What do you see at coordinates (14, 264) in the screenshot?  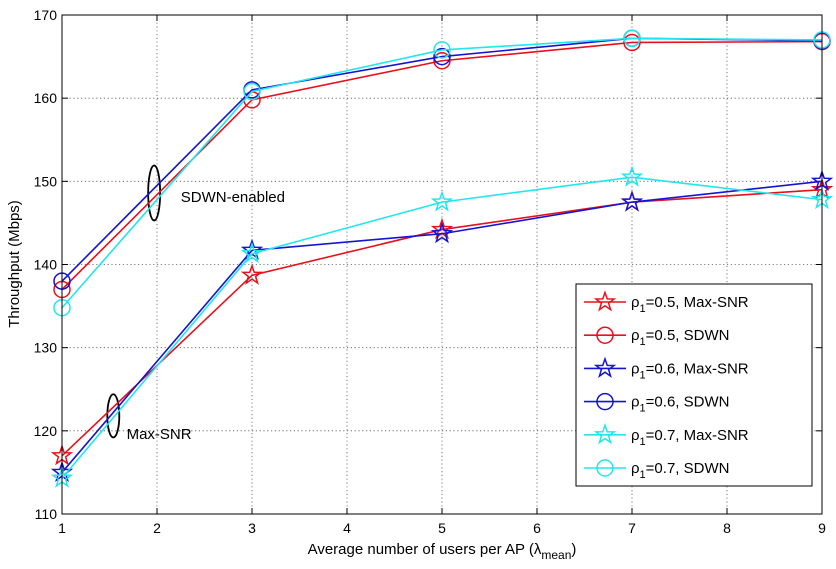 I see `y-axis-label: Throughput (Mbps)` at bounding box center [14, 264].